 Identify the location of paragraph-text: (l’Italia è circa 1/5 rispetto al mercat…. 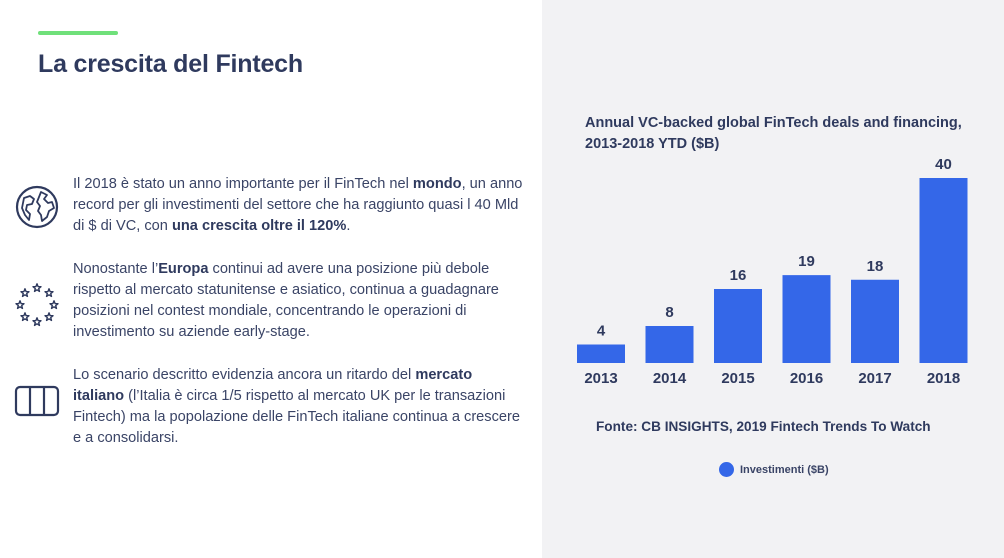
(296, 417).